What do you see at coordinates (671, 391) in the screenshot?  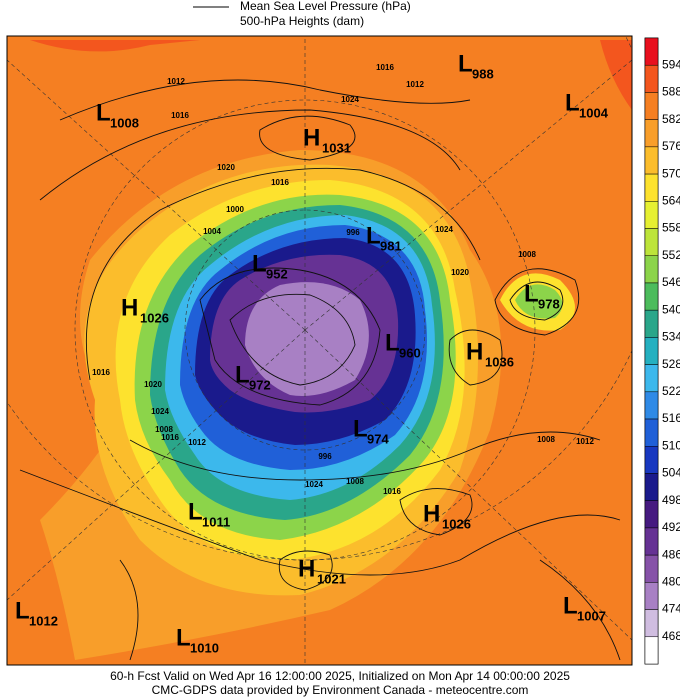 I see `colorbar-label: 522` at bounding box center [671, 391].